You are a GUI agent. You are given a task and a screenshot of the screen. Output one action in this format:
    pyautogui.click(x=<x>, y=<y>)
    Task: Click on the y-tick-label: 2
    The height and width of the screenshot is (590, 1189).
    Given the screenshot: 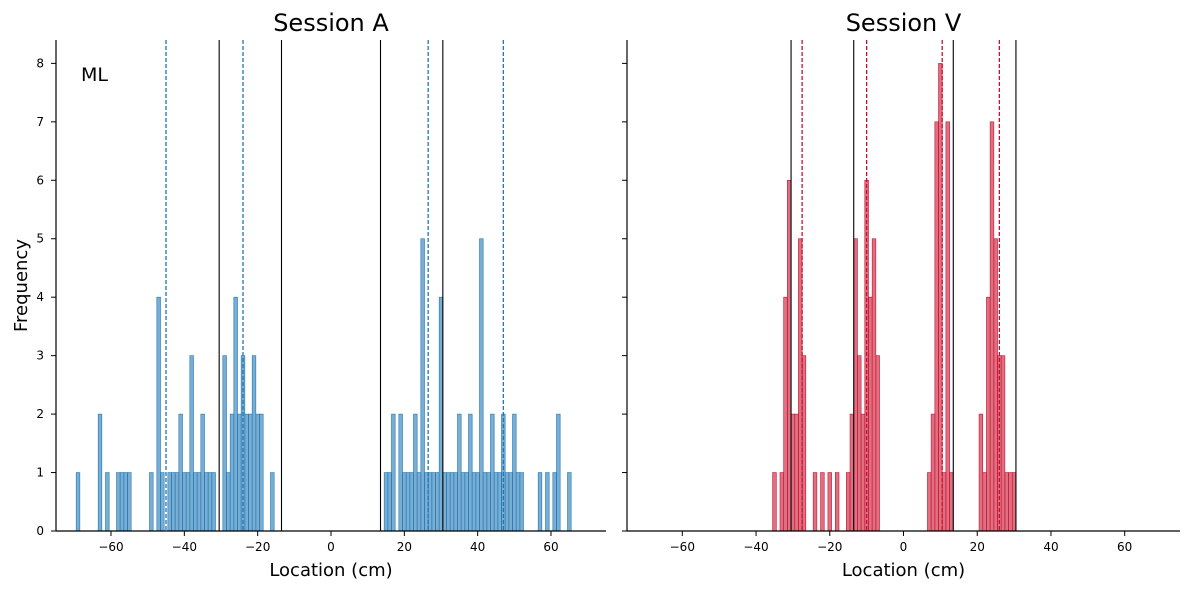 What is the action you would take?
    pyautogui.click(x=40, y=414)
    